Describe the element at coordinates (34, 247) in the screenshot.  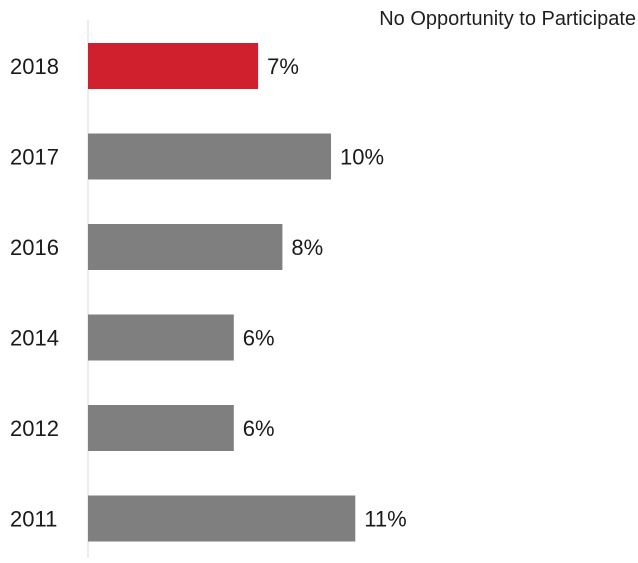
I see `category-label: 2016` at that location.